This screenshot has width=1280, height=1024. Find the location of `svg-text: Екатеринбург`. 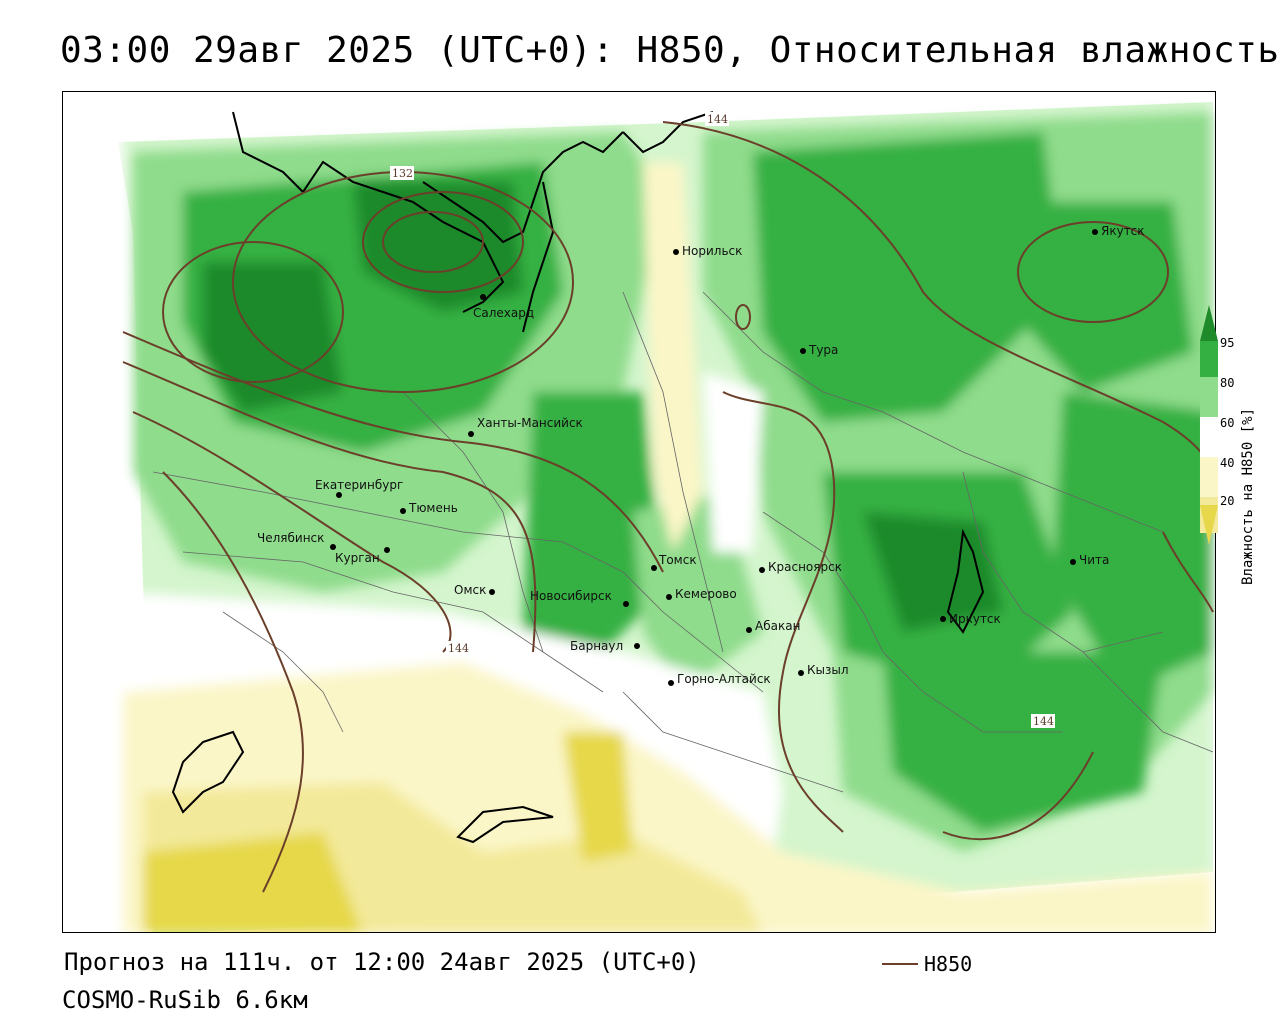

svg-text: Екатеринбург is located at coordinates (359, 485).